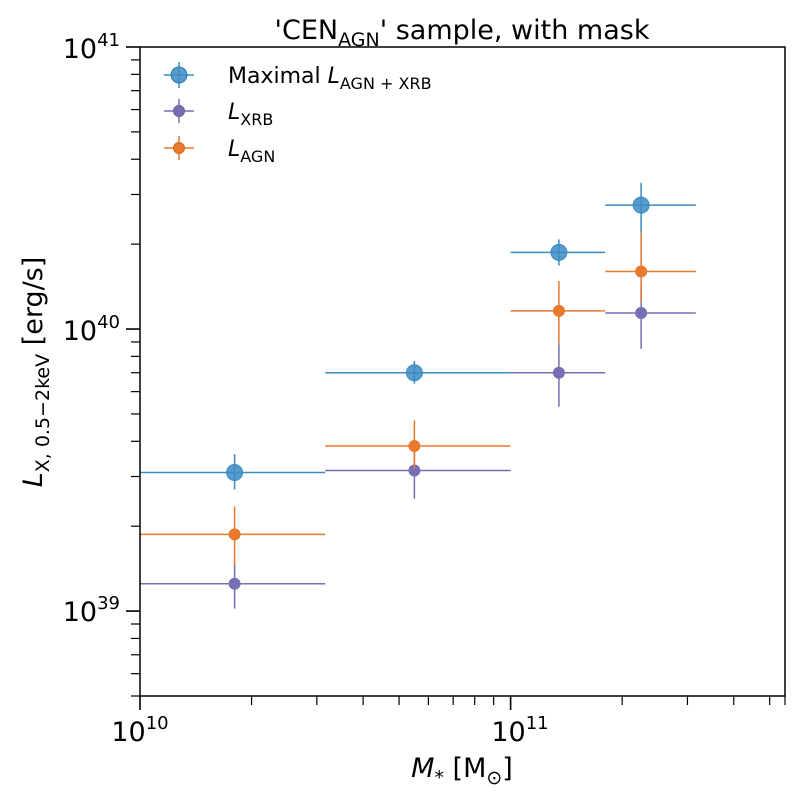  Describe the element at coordinates (91, 329) in the screenshot. I see `y-tick-label-1e40: 1040` at that location.